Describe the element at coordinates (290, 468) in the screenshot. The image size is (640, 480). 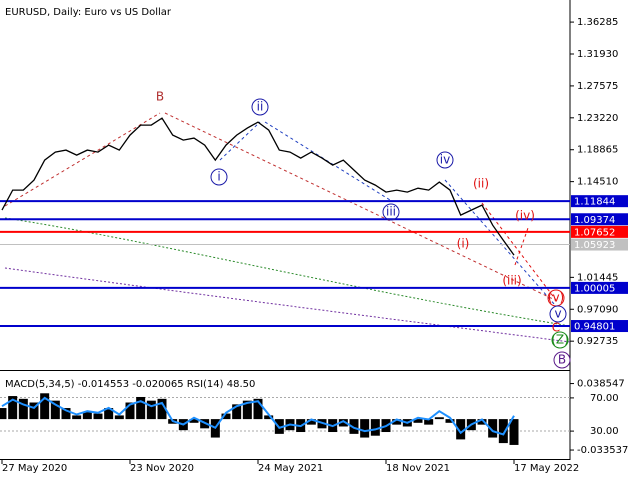
I see `x-tick-label: 24 May 2021` at that location.